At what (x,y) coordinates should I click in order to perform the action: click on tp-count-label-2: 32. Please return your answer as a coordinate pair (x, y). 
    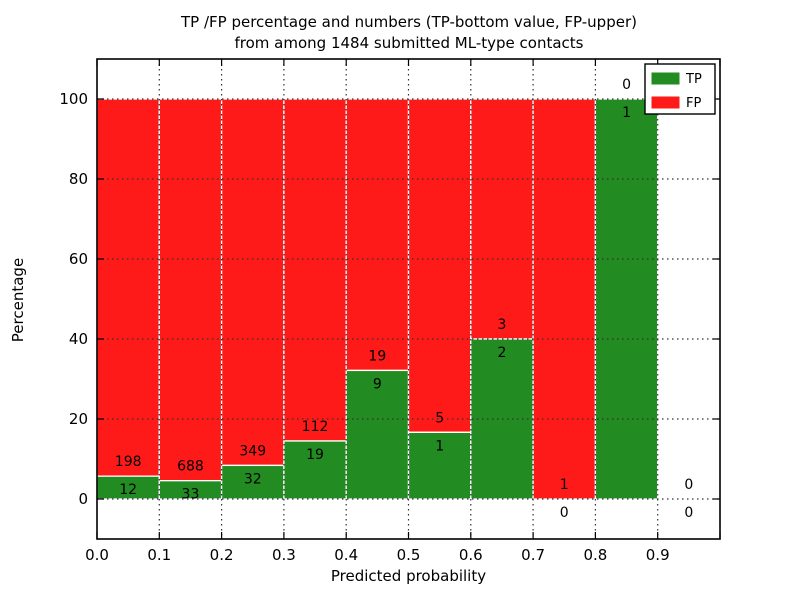
    Looking at the image, I should click on (253, 479).